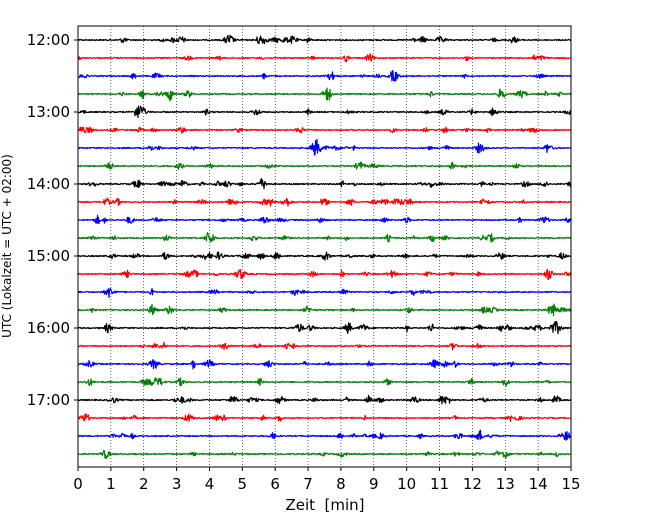 The width and height of the screenshot is (650, 524). I want to click on x-axis: 0 1 2 3 4 5 6 7 8 9 10 11 12 13 14 15, so click(327, 480).